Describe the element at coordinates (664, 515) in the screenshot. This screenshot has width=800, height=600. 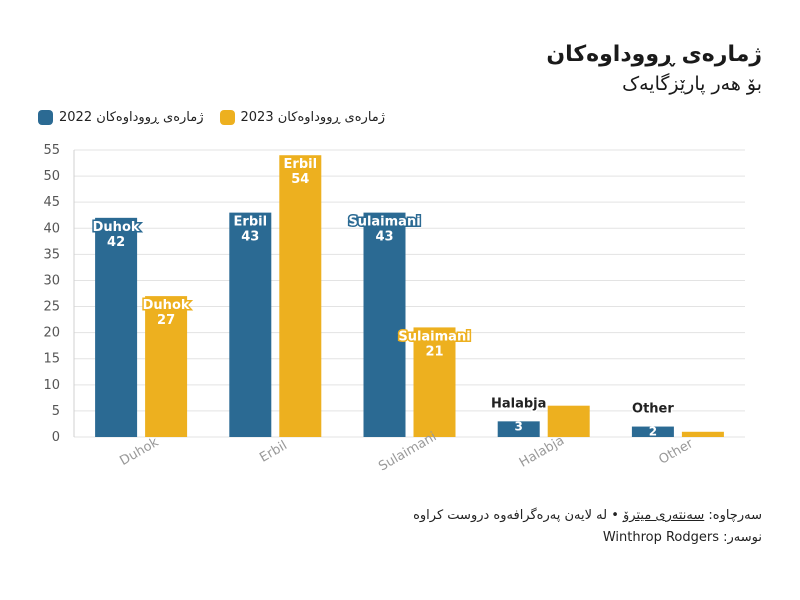
I see `source-link: سەنتەری میترۆ` at that location.